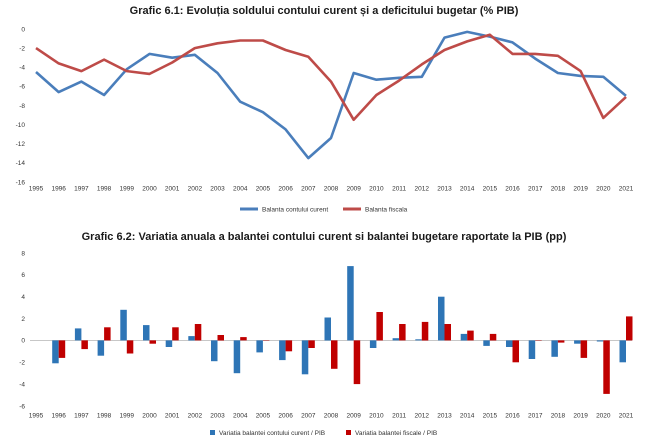  I want to click on x-tick-label: 1995, so click(36, 415).